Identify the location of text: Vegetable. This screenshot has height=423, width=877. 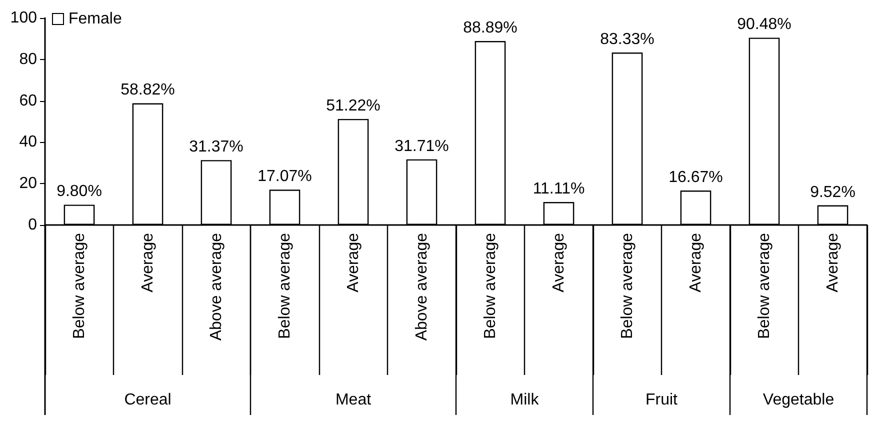
(798, 400).